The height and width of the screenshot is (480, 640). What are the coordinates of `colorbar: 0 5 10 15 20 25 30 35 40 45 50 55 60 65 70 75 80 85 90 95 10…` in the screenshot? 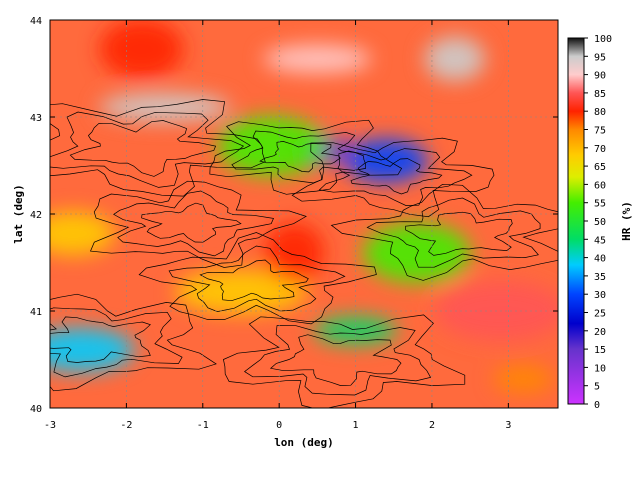 It's located at (600, 222).